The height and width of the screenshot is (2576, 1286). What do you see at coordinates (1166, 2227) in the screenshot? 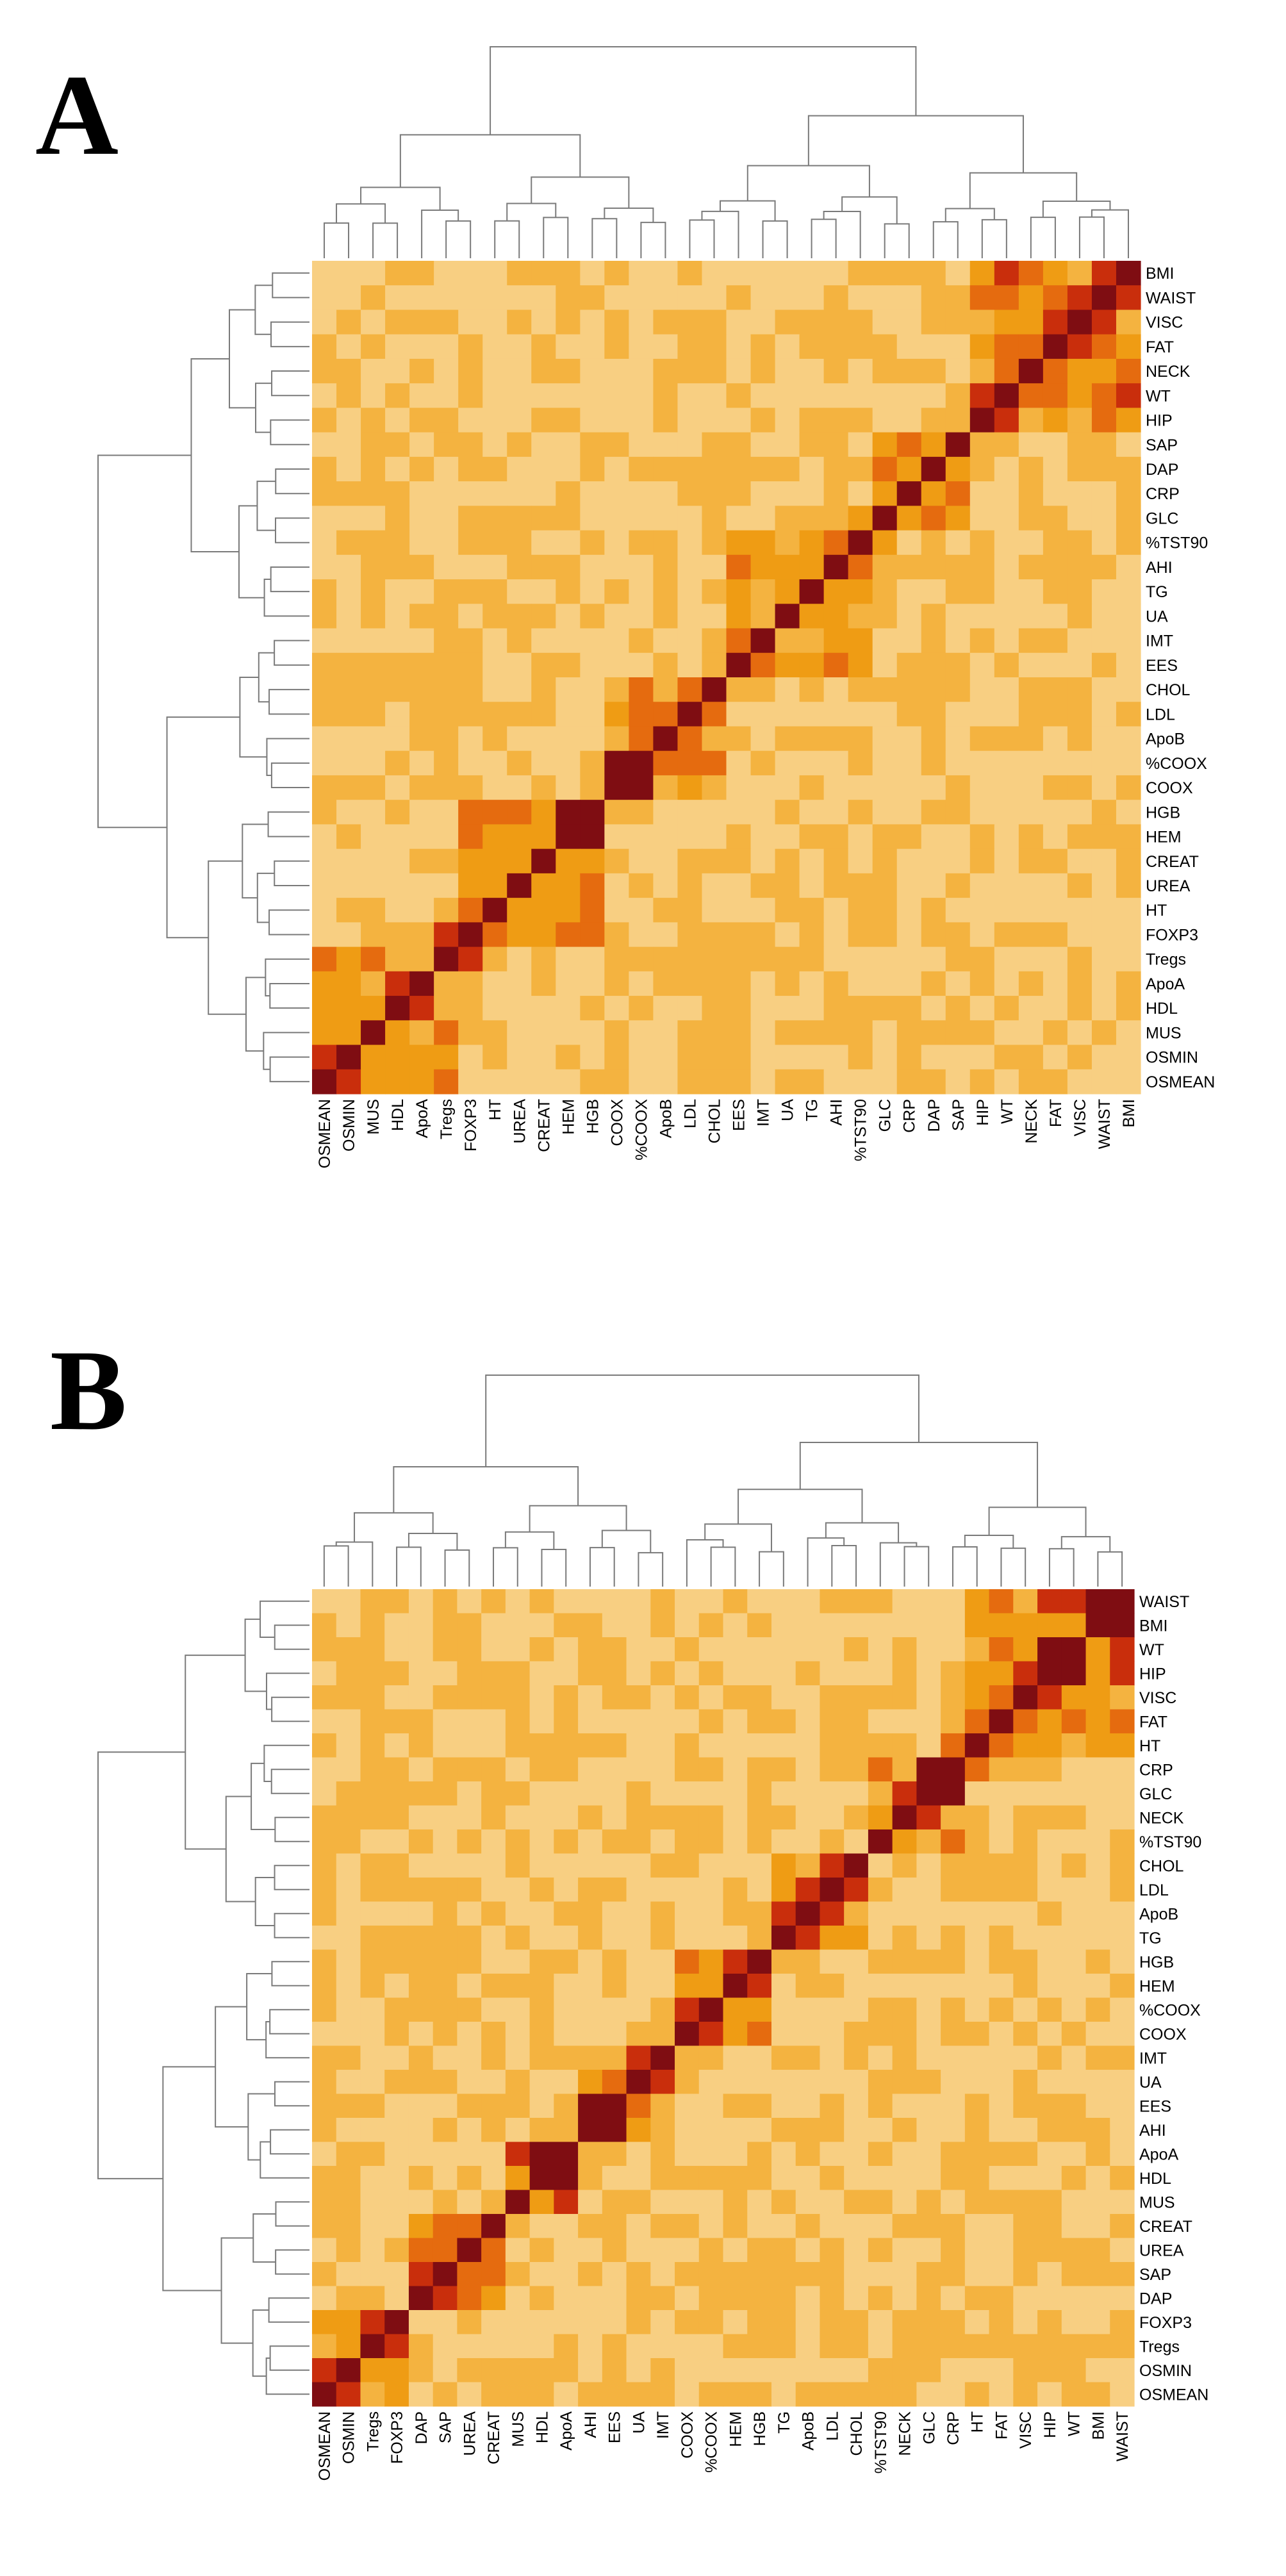
I see `row-label: CREAT` at bounding box center [1166, 2227].